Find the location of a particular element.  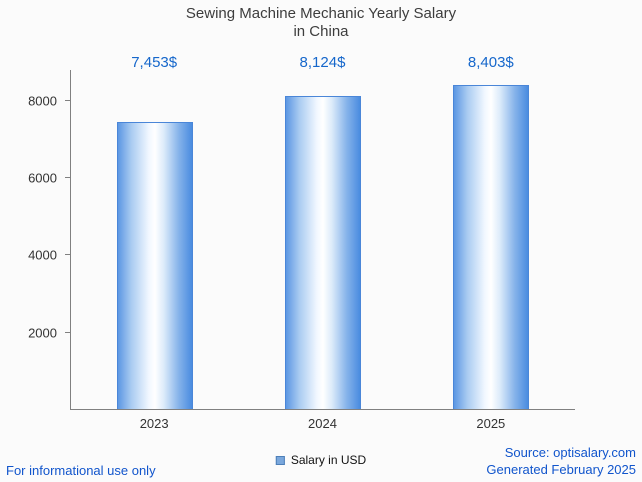

source-text: Source: optisalary.com is located at coordinates (570, 453).